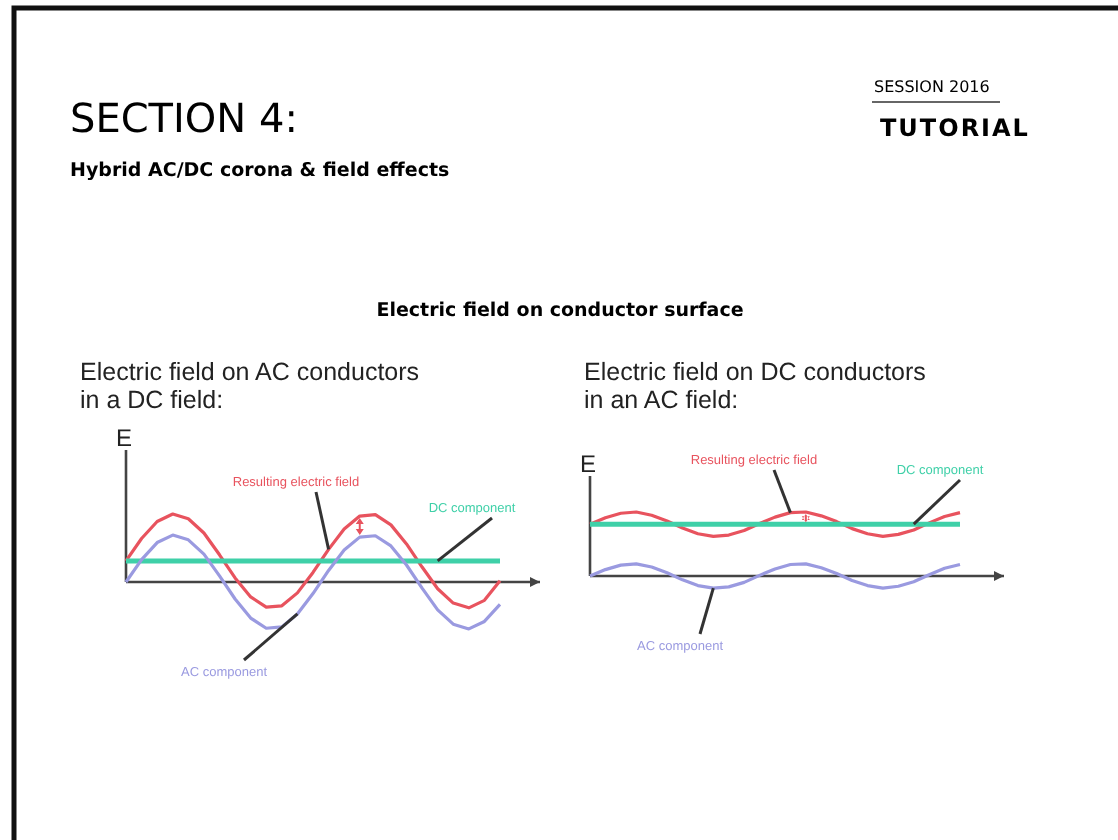  Describe the element at coordinates (755, 386) in the screenshot. I see `chart-title: Electric field on DC conductors in an AC field:` at that location.